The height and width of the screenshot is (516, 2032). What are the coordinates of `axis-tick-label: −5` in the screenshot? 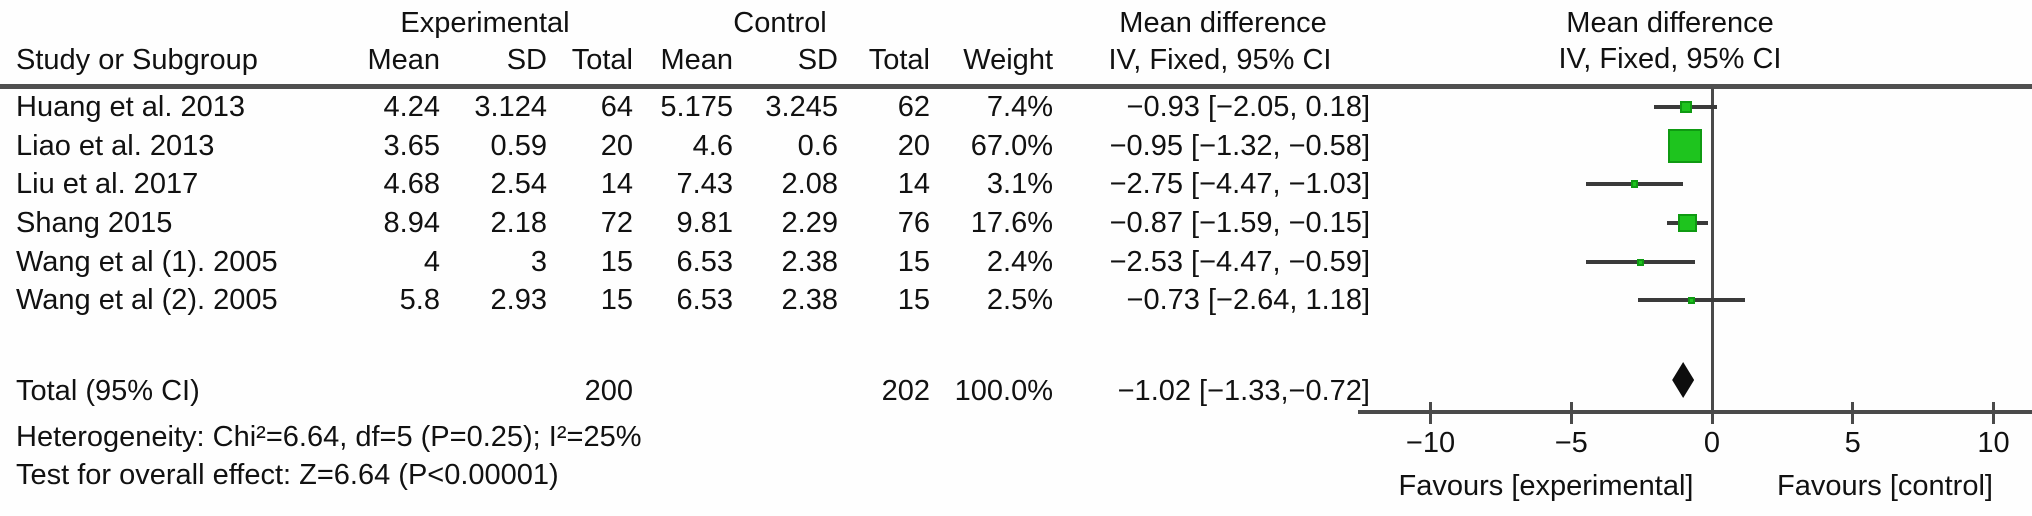 It's located at (1571, 443).